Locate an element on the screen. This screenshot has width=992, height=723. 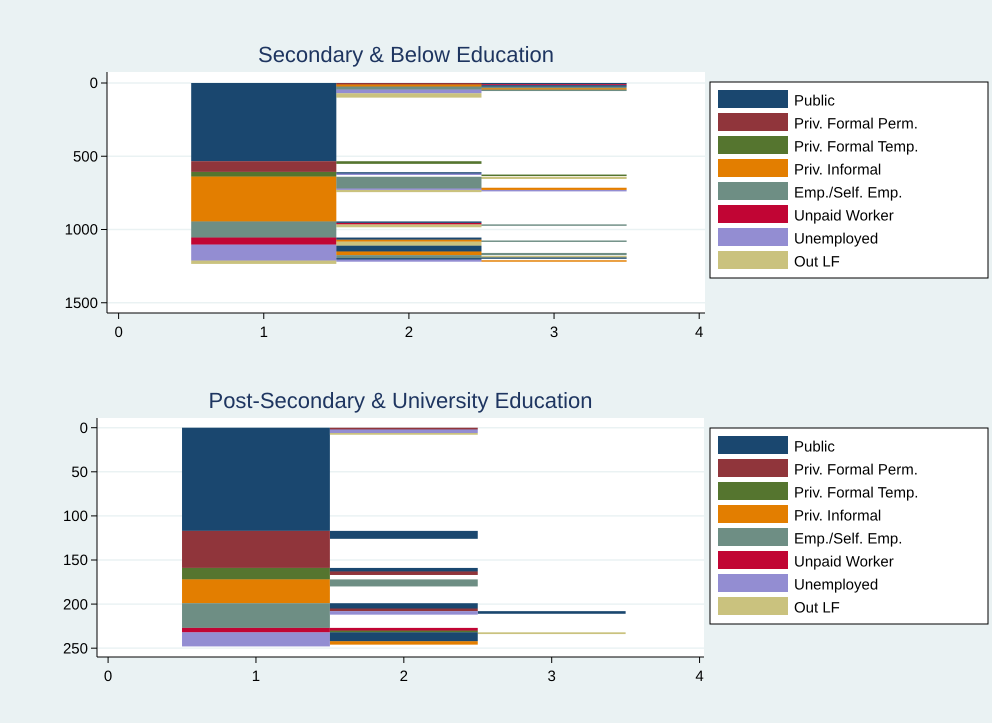
y-tick-label: 1500 is located at coordinates (81, 303).